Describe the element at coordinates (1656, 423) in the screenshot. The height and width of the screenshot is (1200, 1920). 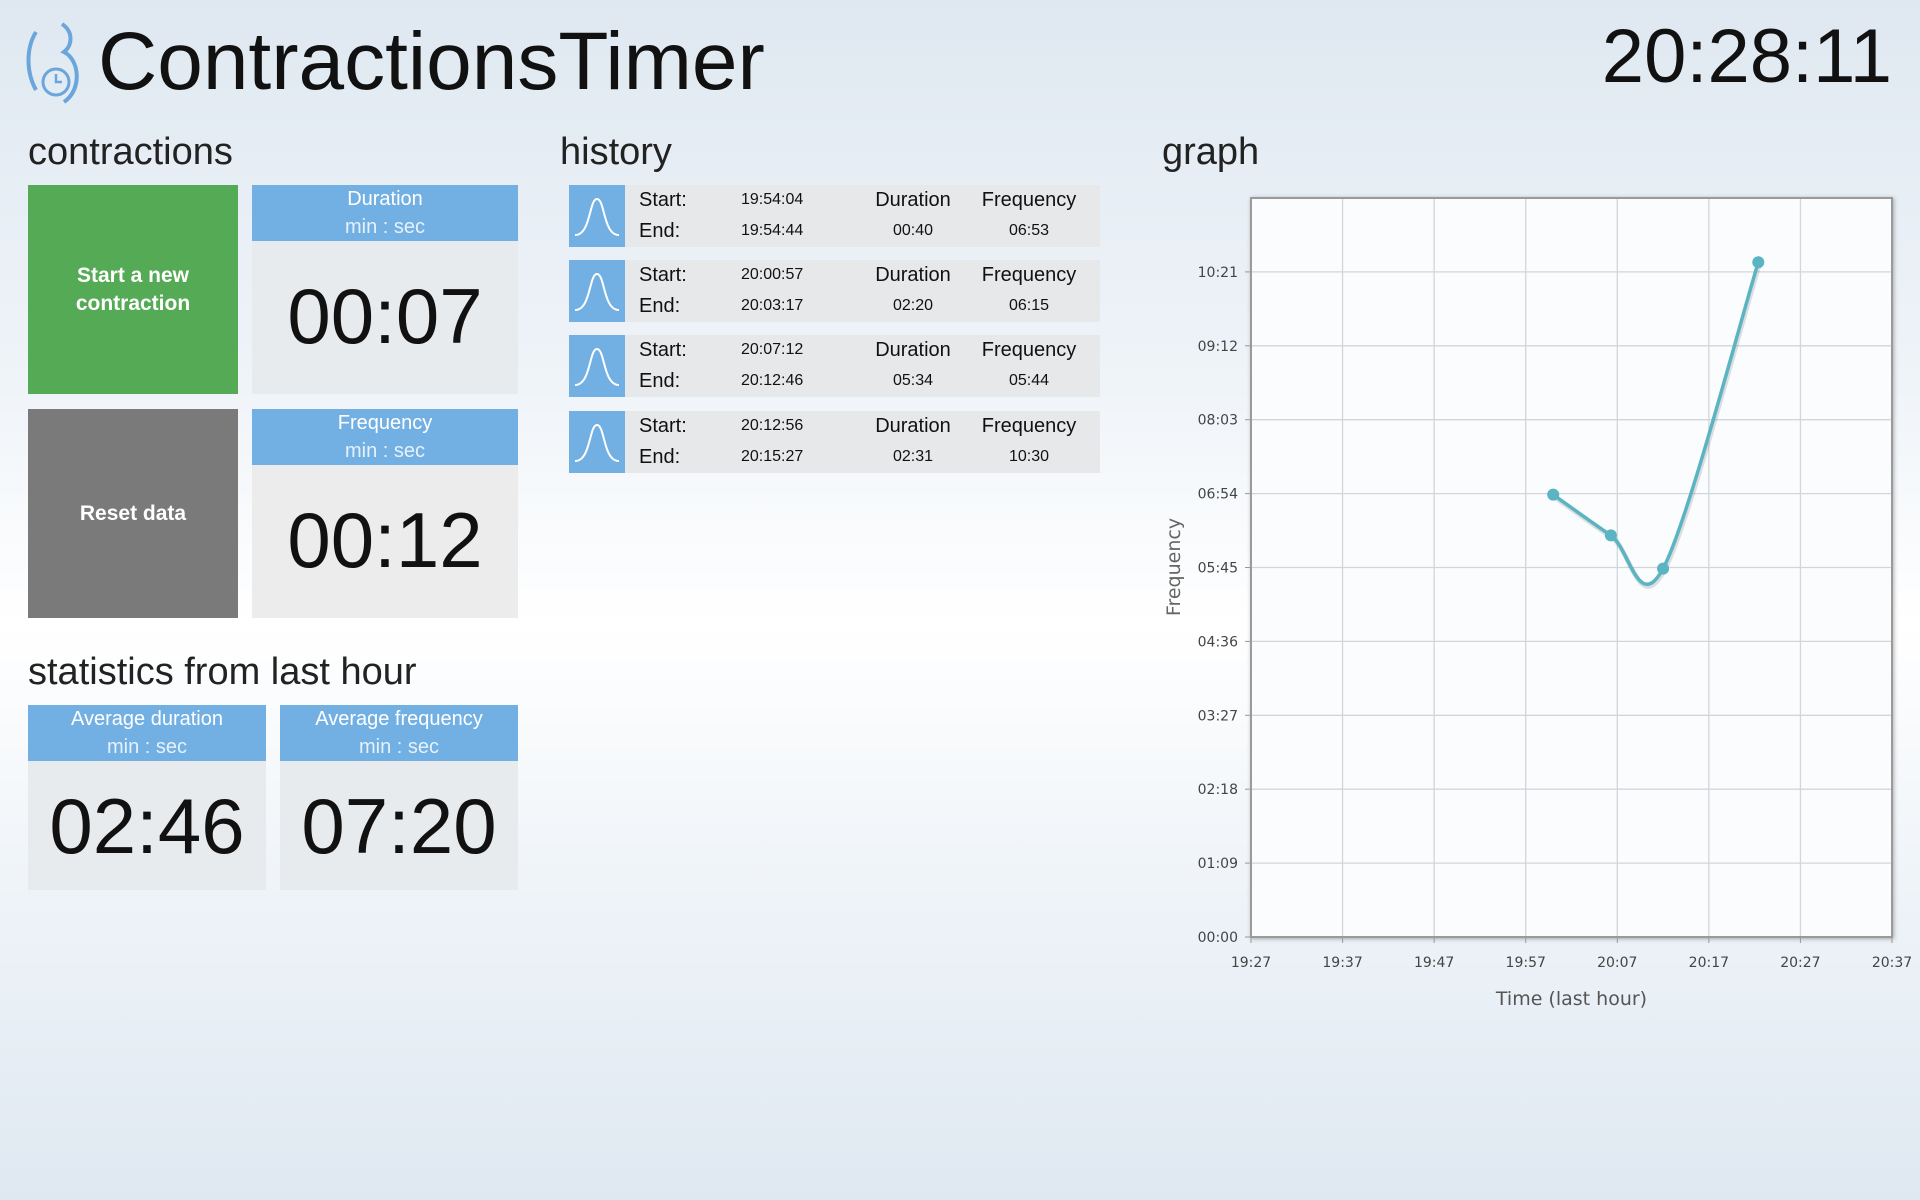
I see `line` at that location.